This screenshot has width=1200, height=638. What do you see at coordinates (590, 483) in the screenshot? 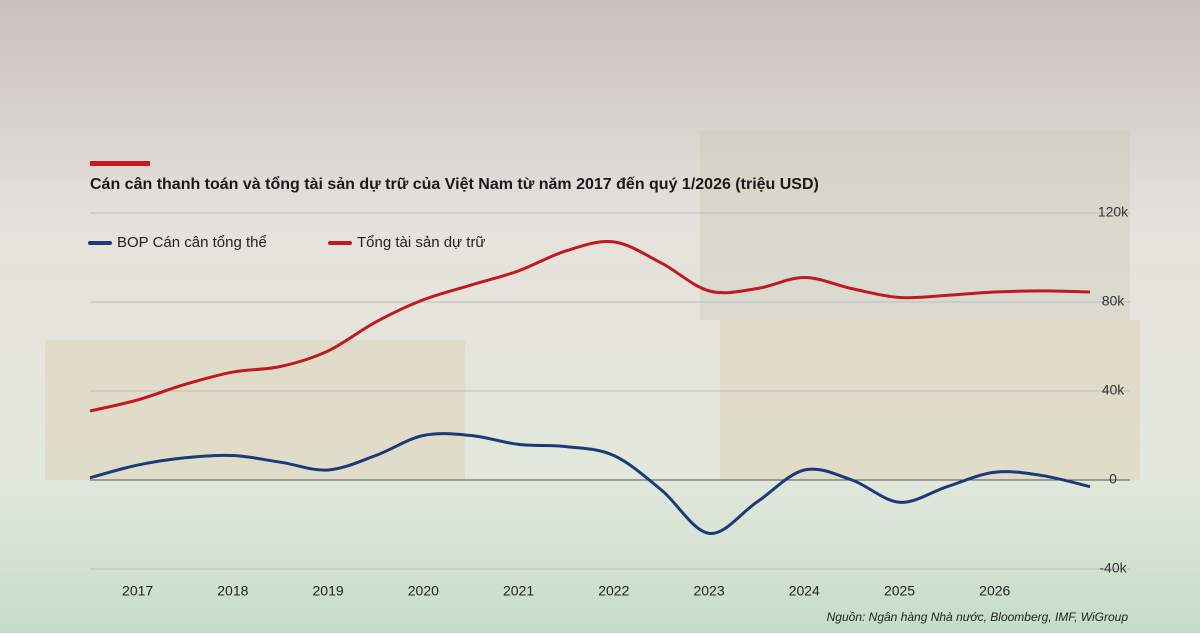
I see `series-line` at bounding box center [590, 483].